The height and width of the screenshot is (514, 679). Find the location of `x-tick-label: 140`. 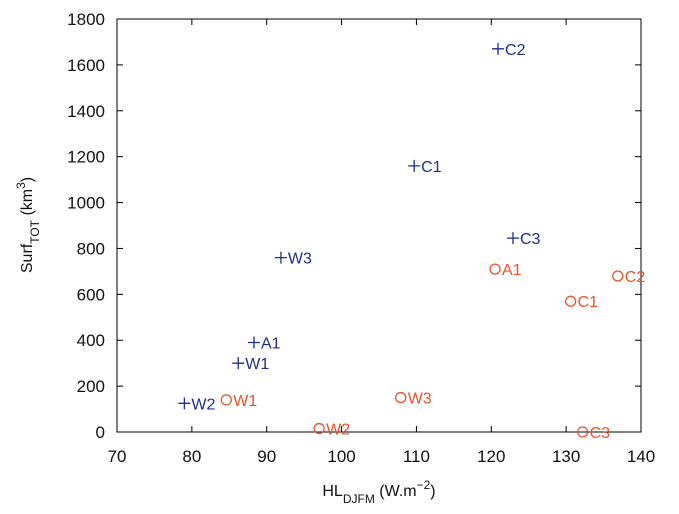

x-tick-label: 140 is located at coordinates (641, 456).